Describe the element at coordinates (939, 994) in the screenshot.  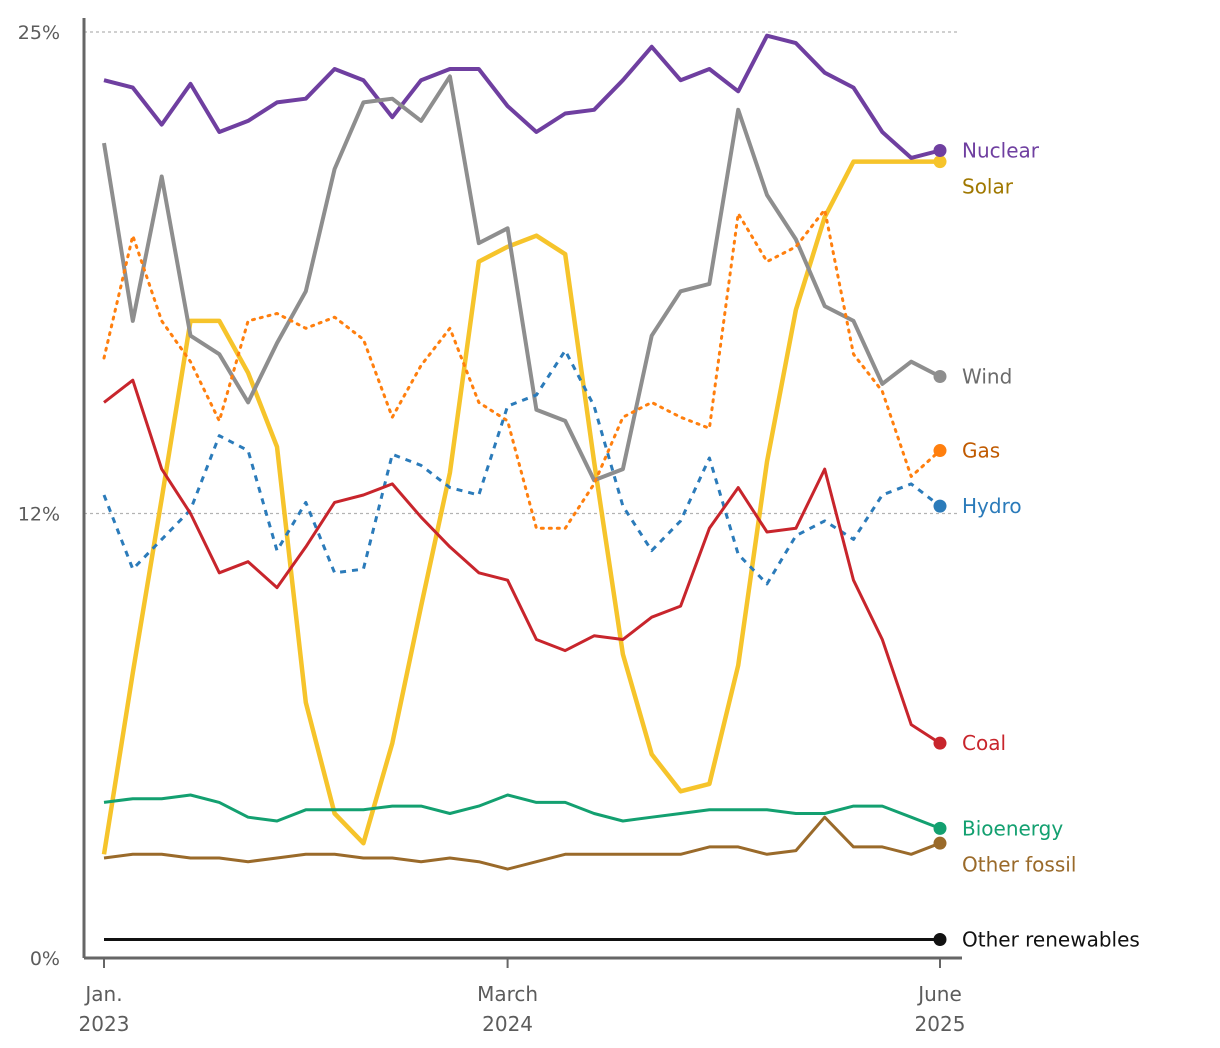
I see `x-tick-label: June` at that location.